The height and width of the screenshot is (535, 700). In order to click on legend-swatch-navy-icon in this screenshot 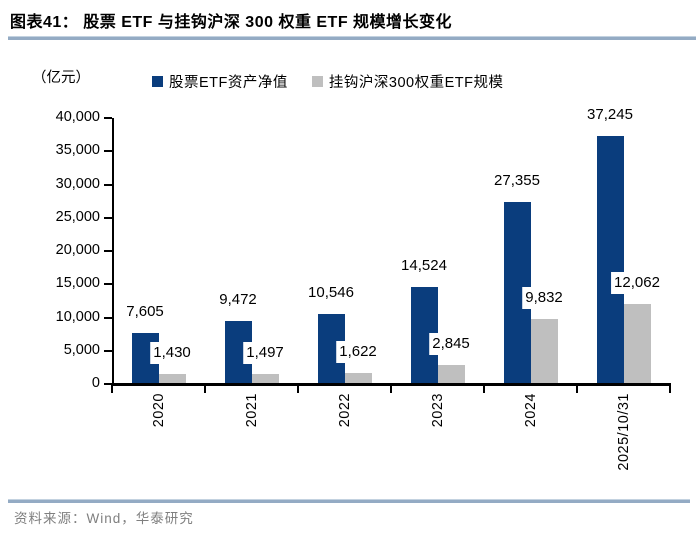, I will do `click(157, 81)`.